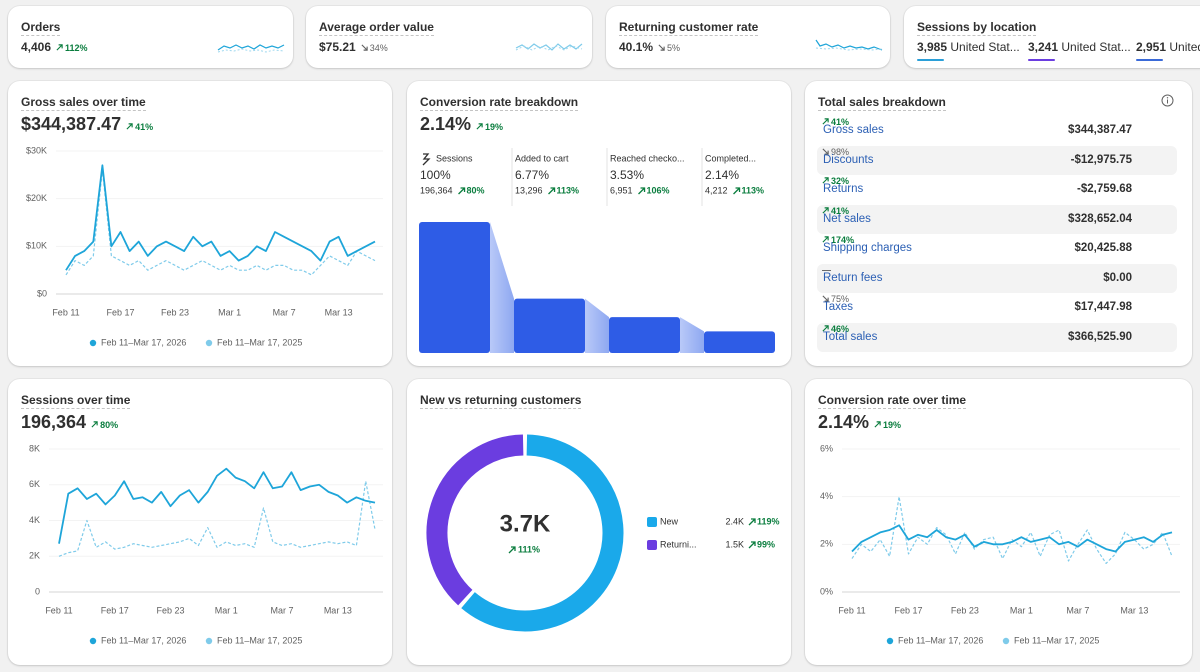  Describe the element at coordinates (144, 127) in the screenshot. I see `change-value: 41%` at that location.